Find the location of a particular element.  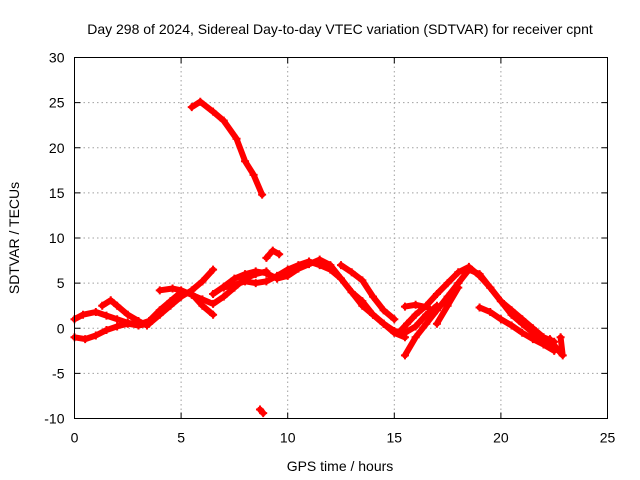

x-tick-label: 10 is located at coordinates (288, 438).